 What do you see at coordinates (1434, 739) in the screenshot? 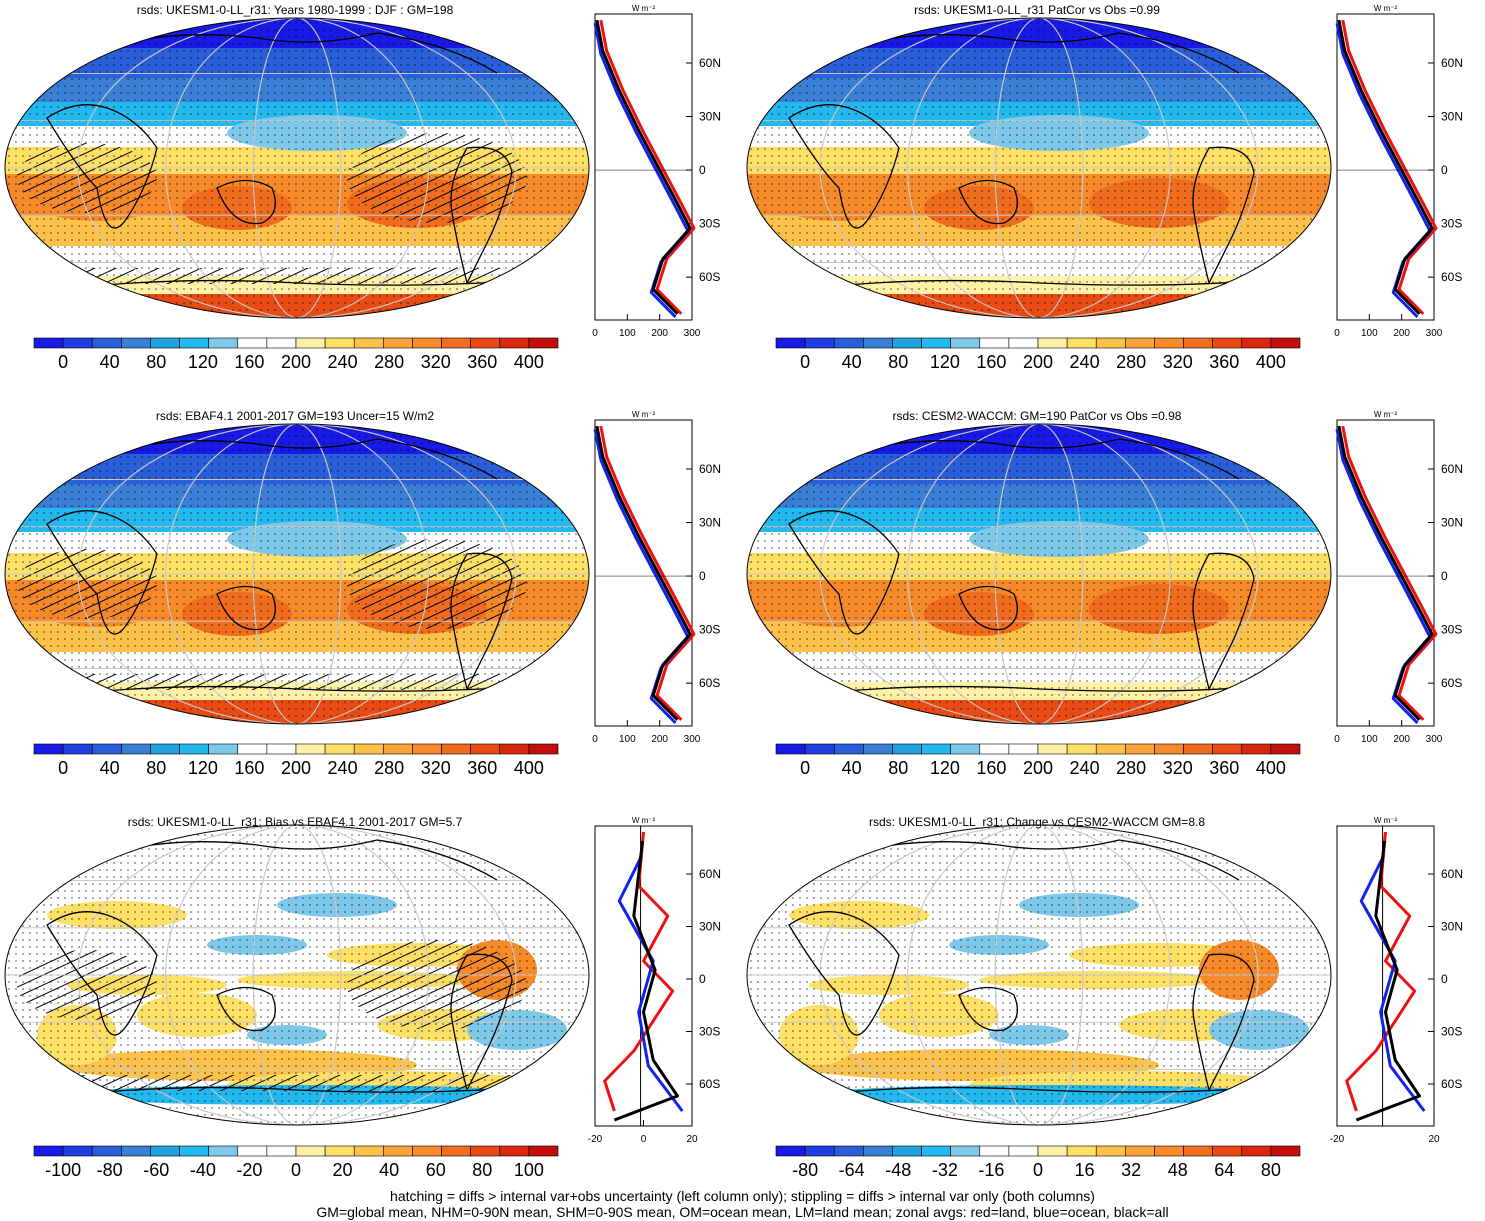
I see `profile-x-label: 300` at bounding box center [1434, 739].